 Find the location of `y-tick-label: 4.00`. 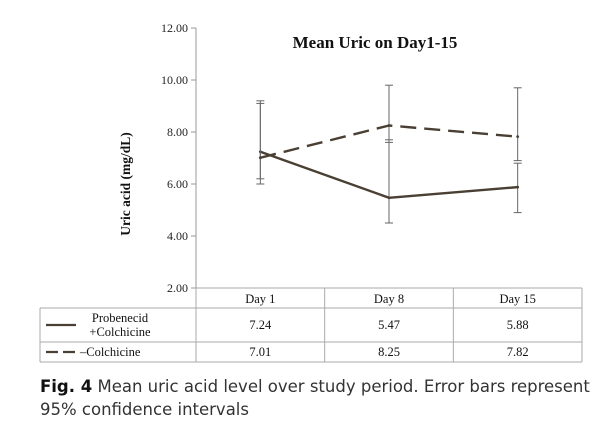

y-tick-label: 4.00 is located at coordinates (177, 236).